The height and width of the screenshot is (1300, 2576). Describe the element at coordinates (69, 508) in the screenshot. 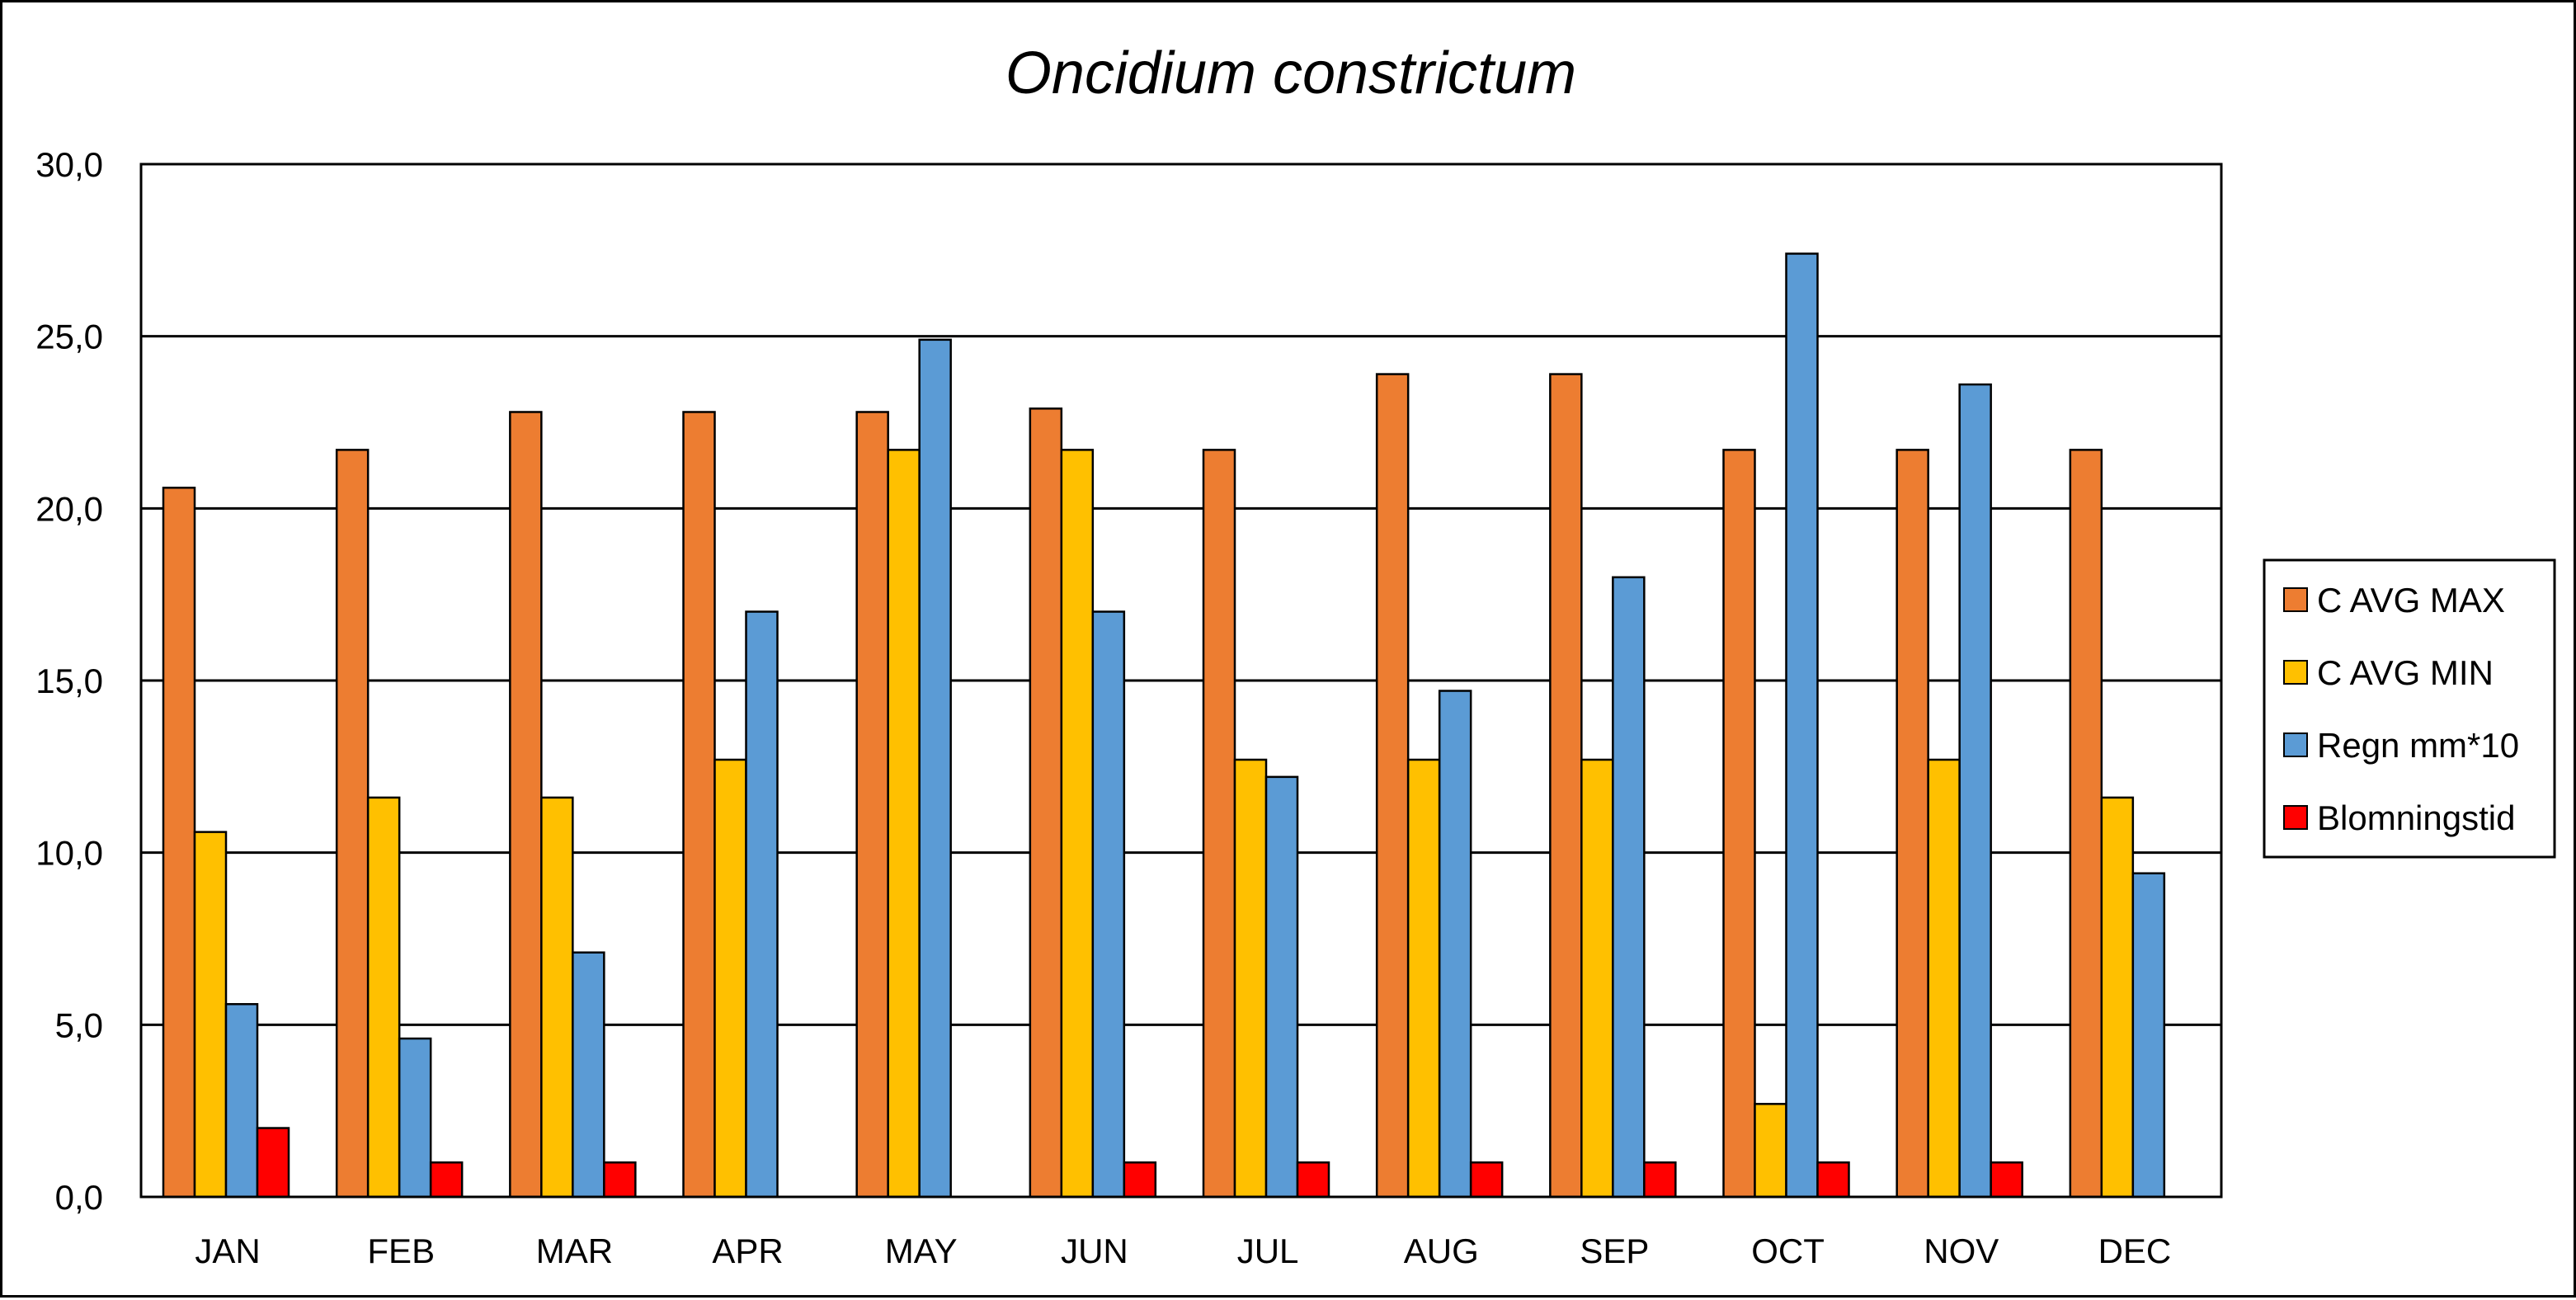

I see `y-tick-label: 20,0` at that location.